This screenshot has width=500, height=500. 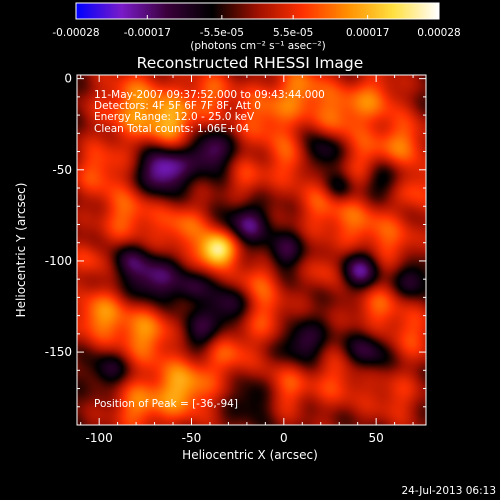 I want to click on chart-title: Reconstructed RHESSI Image, so click(x=250, y=63).